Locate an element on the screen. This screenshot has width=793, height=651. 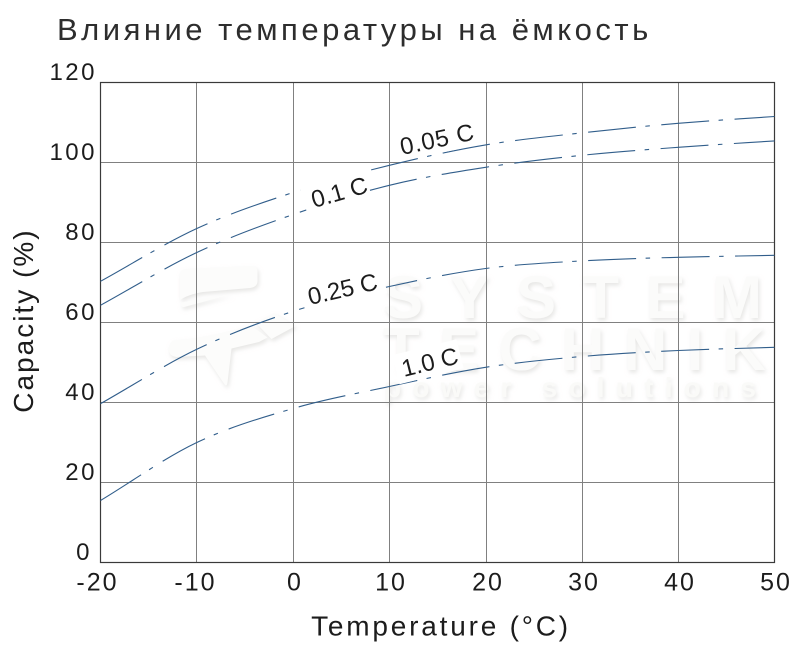
svg-text: Влияние температуры на ёмкость is located at coordinates (354, 29).